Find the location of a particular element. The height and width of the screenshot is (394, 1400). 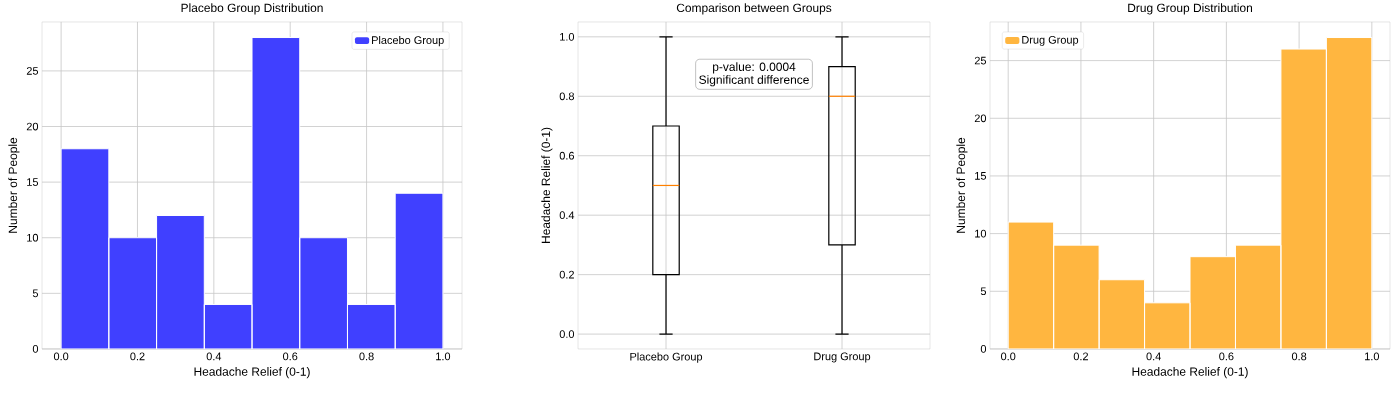

x-tick-label: Placebo Group is located at coordinates (666, 357).